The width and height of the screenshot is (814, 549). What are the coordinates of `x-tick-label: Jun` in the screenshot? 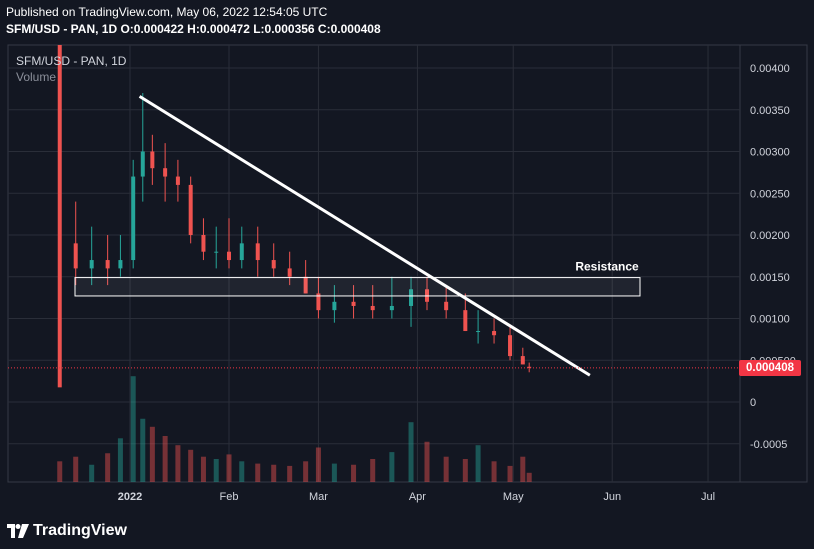 It's located at (612, 497).